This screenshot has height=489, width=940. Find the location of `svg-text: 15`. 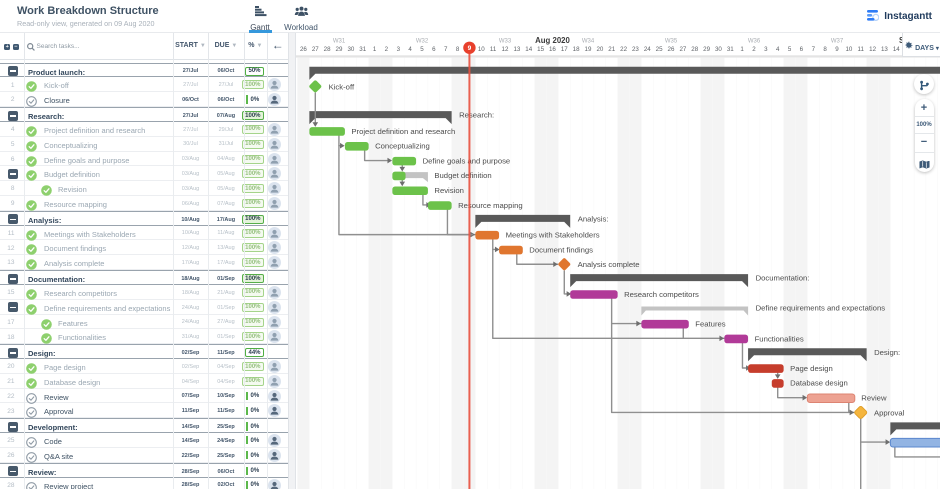

svg-text: 15 is located at coordinates (540, 49).